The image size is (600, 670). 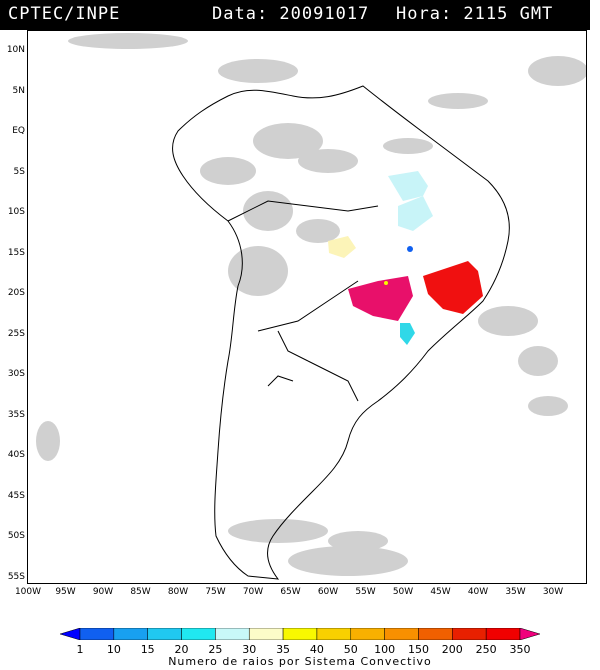 What do you see at coordinates (103, 592) in the screenshot?
I see `lon-label: 90W` at bounding box center [103, 592].